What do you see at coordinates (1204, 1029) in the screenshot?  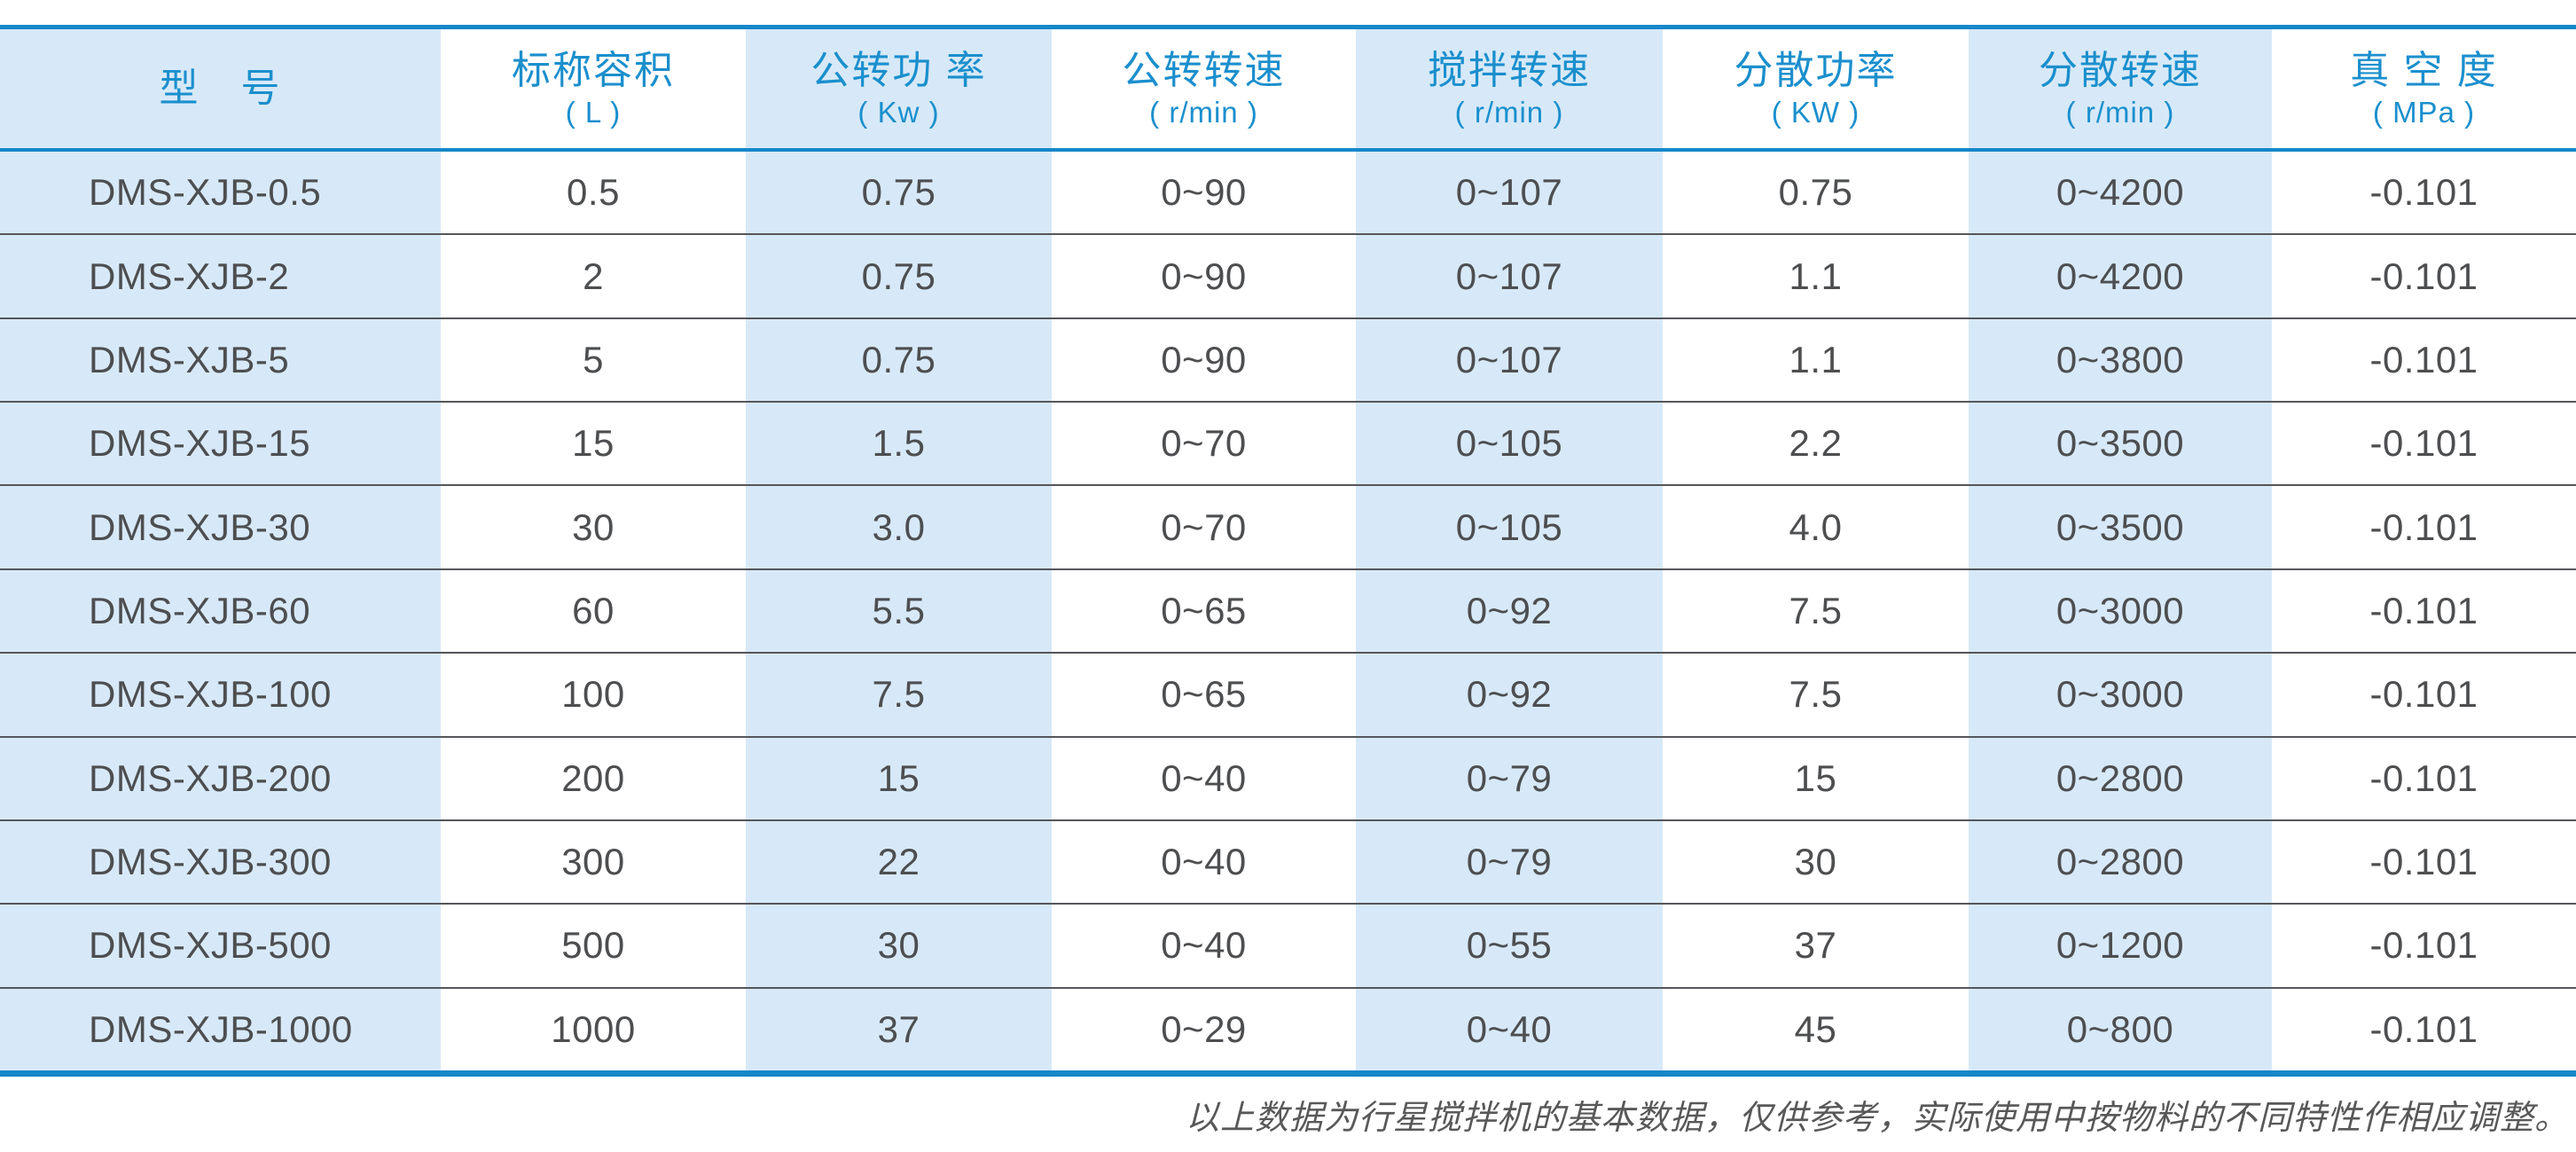 I see `value-cell: 0~29` at bounding box center [1204, 1029].